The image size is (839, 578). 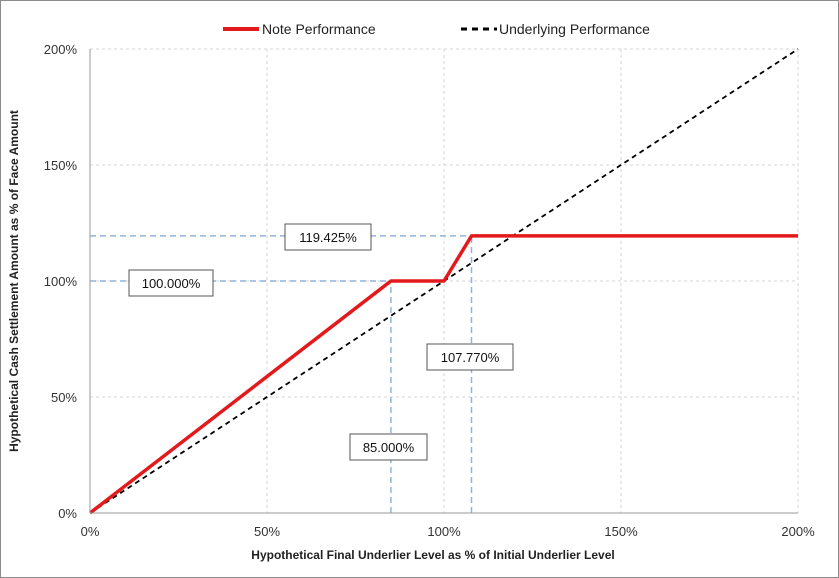 I want to click on callout-box: 85.000%, so click(x=388, y=447).